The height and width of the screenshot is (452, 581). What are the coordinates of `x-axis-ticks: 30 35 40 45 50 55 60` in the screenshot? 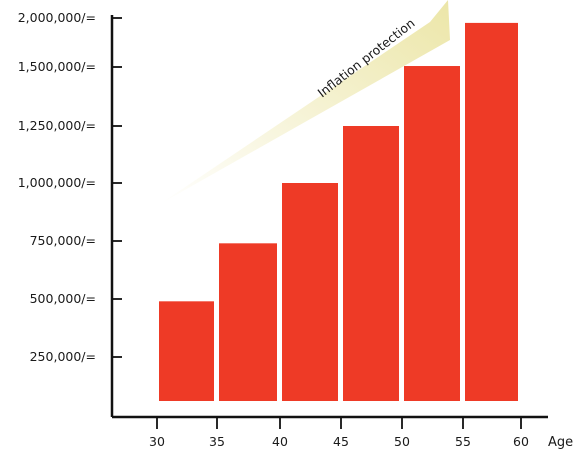 It's located at (339, 433).